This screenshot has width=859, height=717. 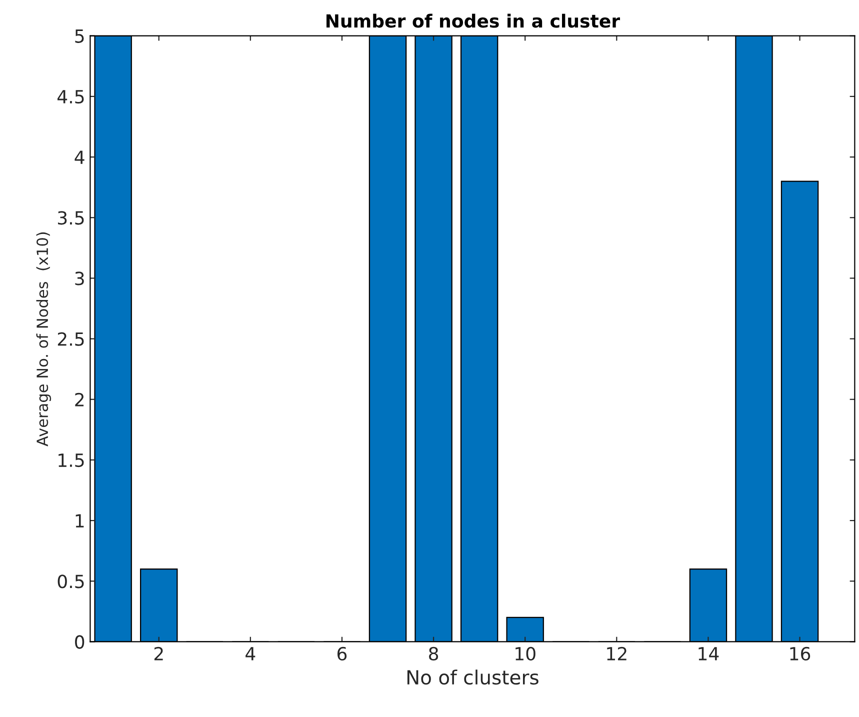 What do you see at coordinates (71, 339) in the screenshot?
I see `y-tick-label: 2.5` at bounding box center [71, 339].